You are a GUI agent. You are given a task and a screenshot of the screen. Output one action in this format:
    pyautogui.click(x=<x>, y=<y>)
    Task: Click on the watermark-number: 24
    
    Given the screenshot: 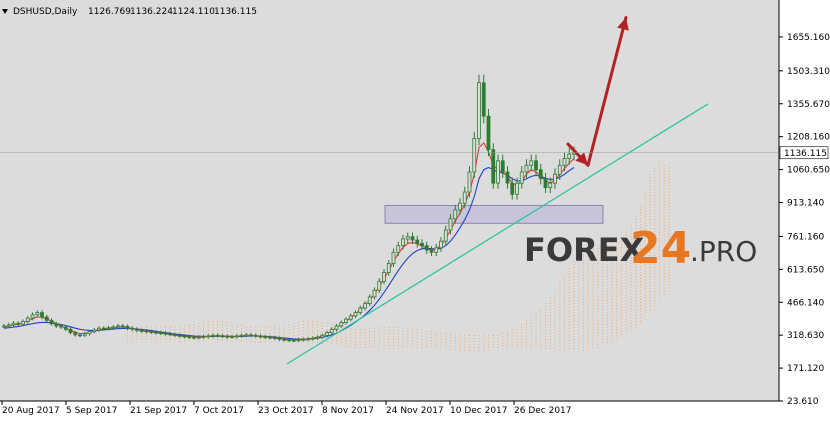 What is the action you would take?
    pyautogui.click(x=660, y=248)
    